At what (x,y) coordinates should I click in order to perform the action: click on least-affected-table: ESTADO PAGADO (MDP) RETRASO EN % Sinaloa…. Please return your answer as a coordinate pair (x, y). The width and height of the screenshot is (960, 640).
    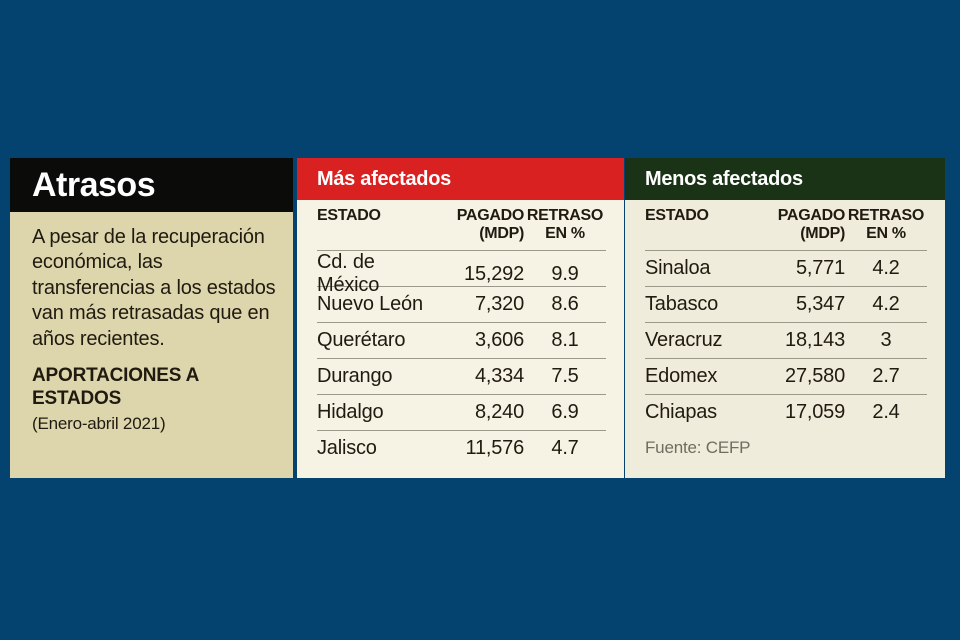
    Looking at the image, I should click on (785, 333).